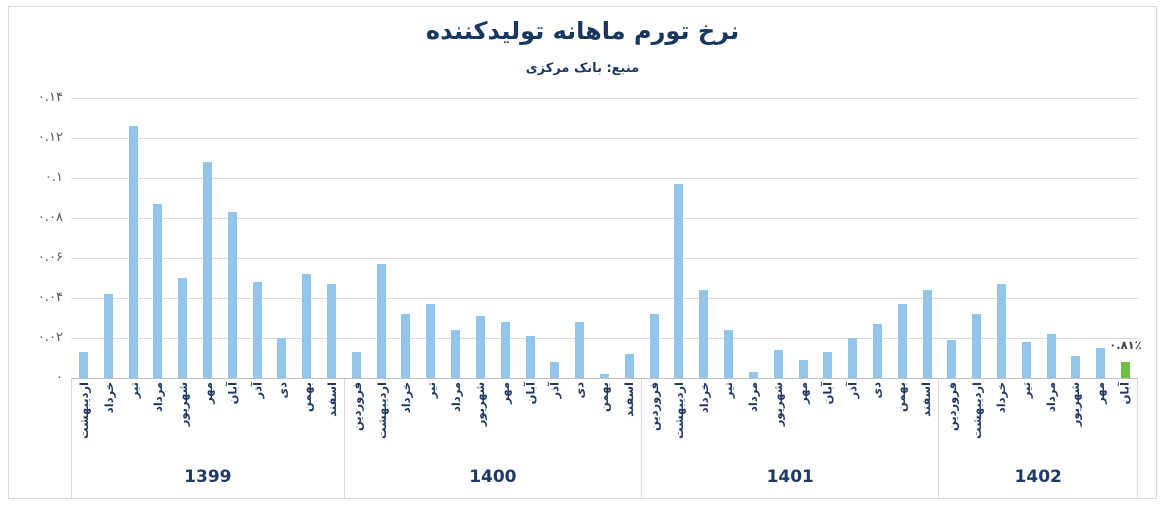 Image resolution: width=1169 pixels, height=513 pixels. Describe the element at coordinates (902, 341) in the screenshot. I see `bar-1401-بهمن` at that location.